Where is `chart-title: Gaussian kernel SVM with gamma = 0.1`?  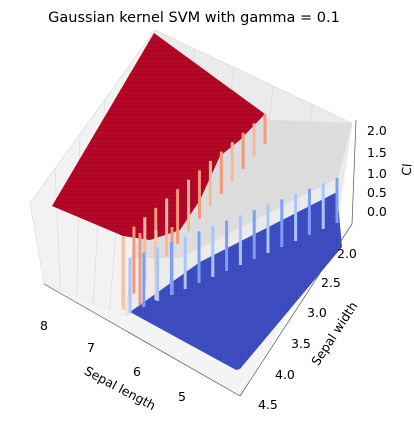
chart-title: Gaussian kernel SVM with gamma = 0.1 is located at coordinates (194, 18).